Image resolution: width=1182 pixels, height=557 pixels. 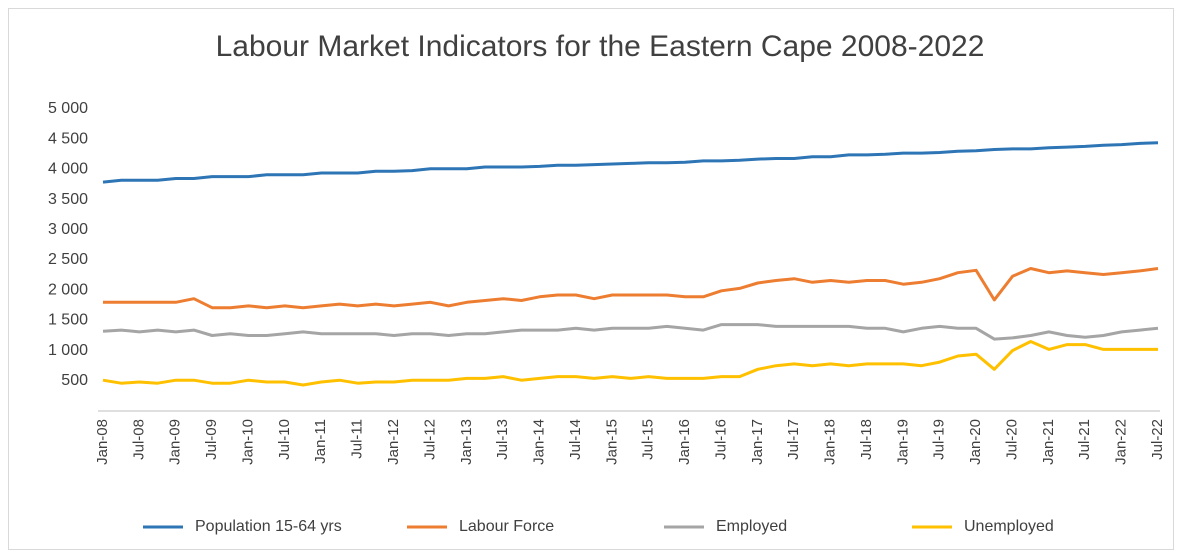 I want to click on x-tick-label: Jan-20, so click(x=975, y=442).